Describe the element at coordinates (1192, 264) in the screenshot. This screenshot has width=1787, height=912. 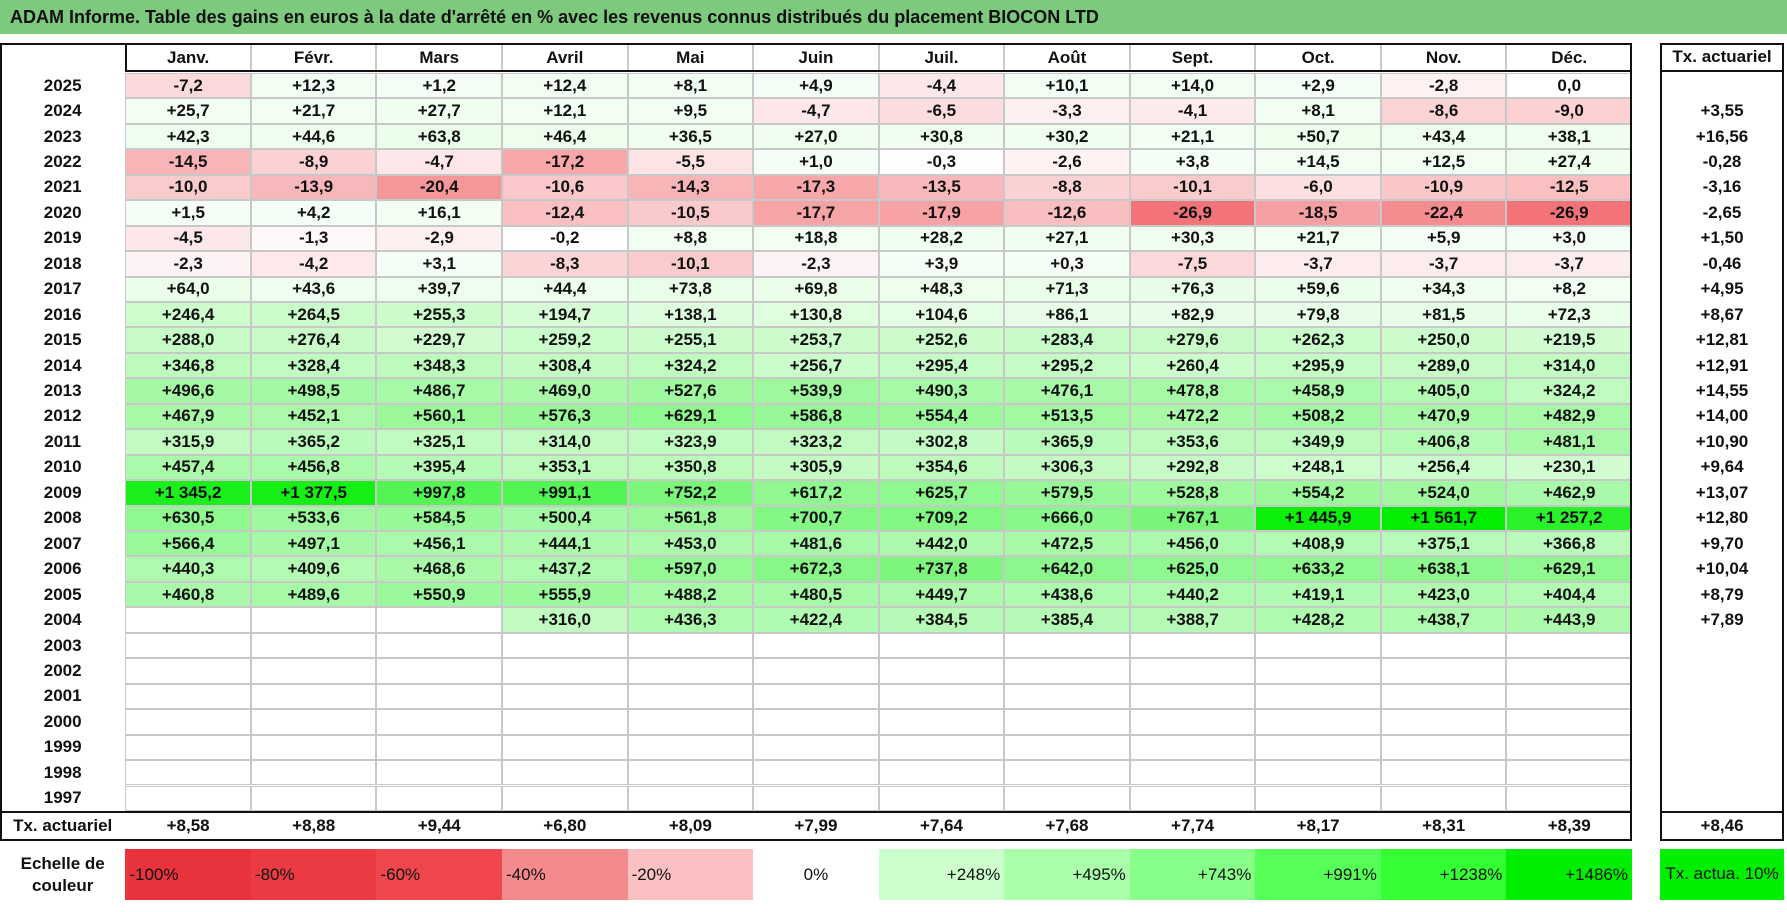
I see `value-cell: -7,5` at that location.